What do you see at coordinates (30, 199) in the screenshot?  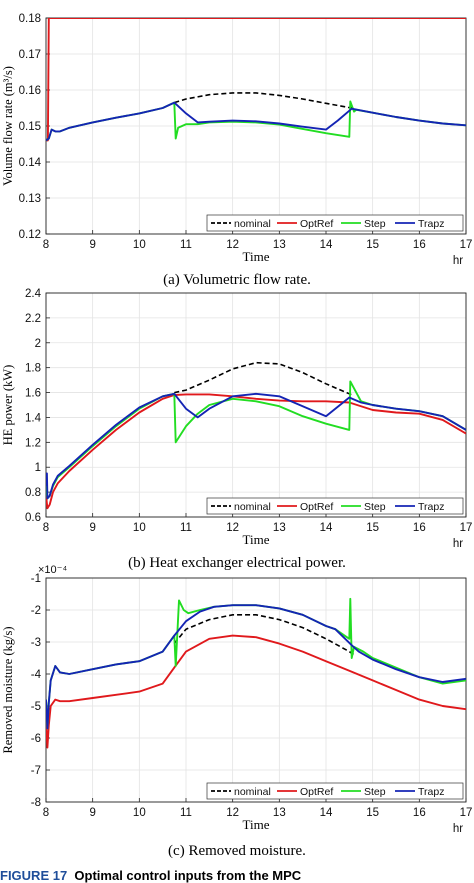 I see `y-tick-label: 0.13` at bounding box center [30, 199].